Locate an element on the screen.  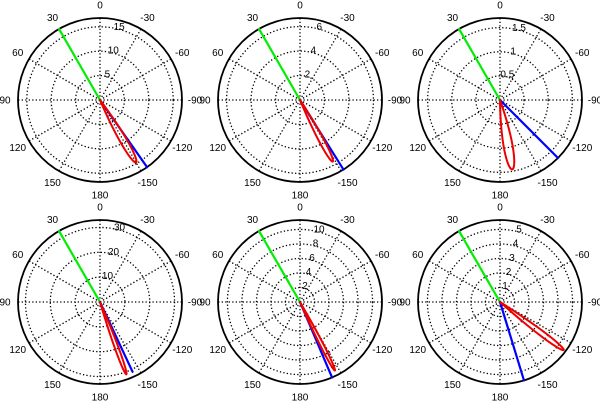
radius-tick-label: 3 is located at coordinates (512, 258).